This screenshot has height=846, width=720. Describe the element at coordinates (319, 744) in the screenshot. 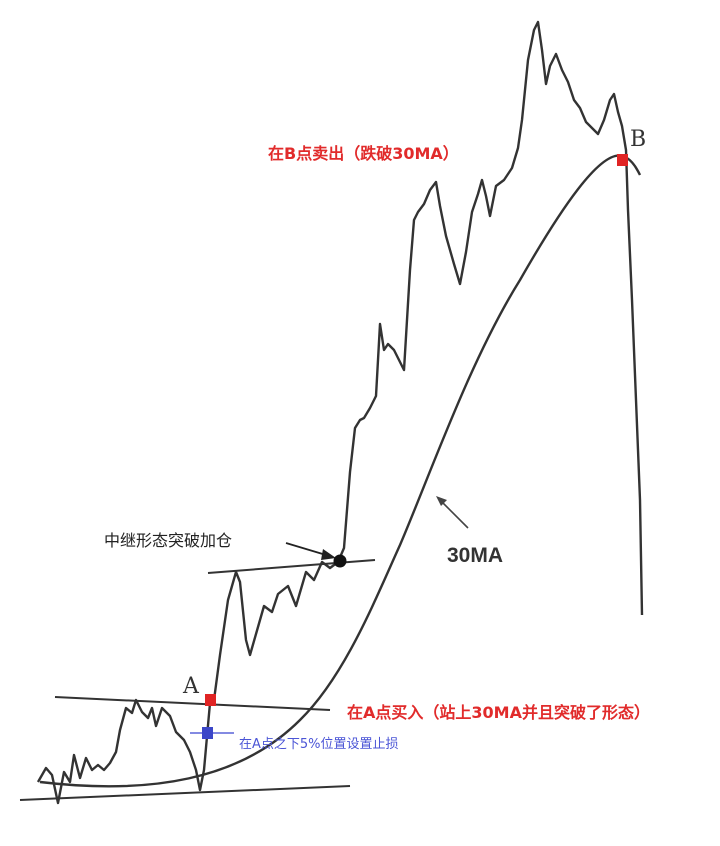

I see `stop-loss-annotation: 在A点之下5%位置设置止损` at that location.